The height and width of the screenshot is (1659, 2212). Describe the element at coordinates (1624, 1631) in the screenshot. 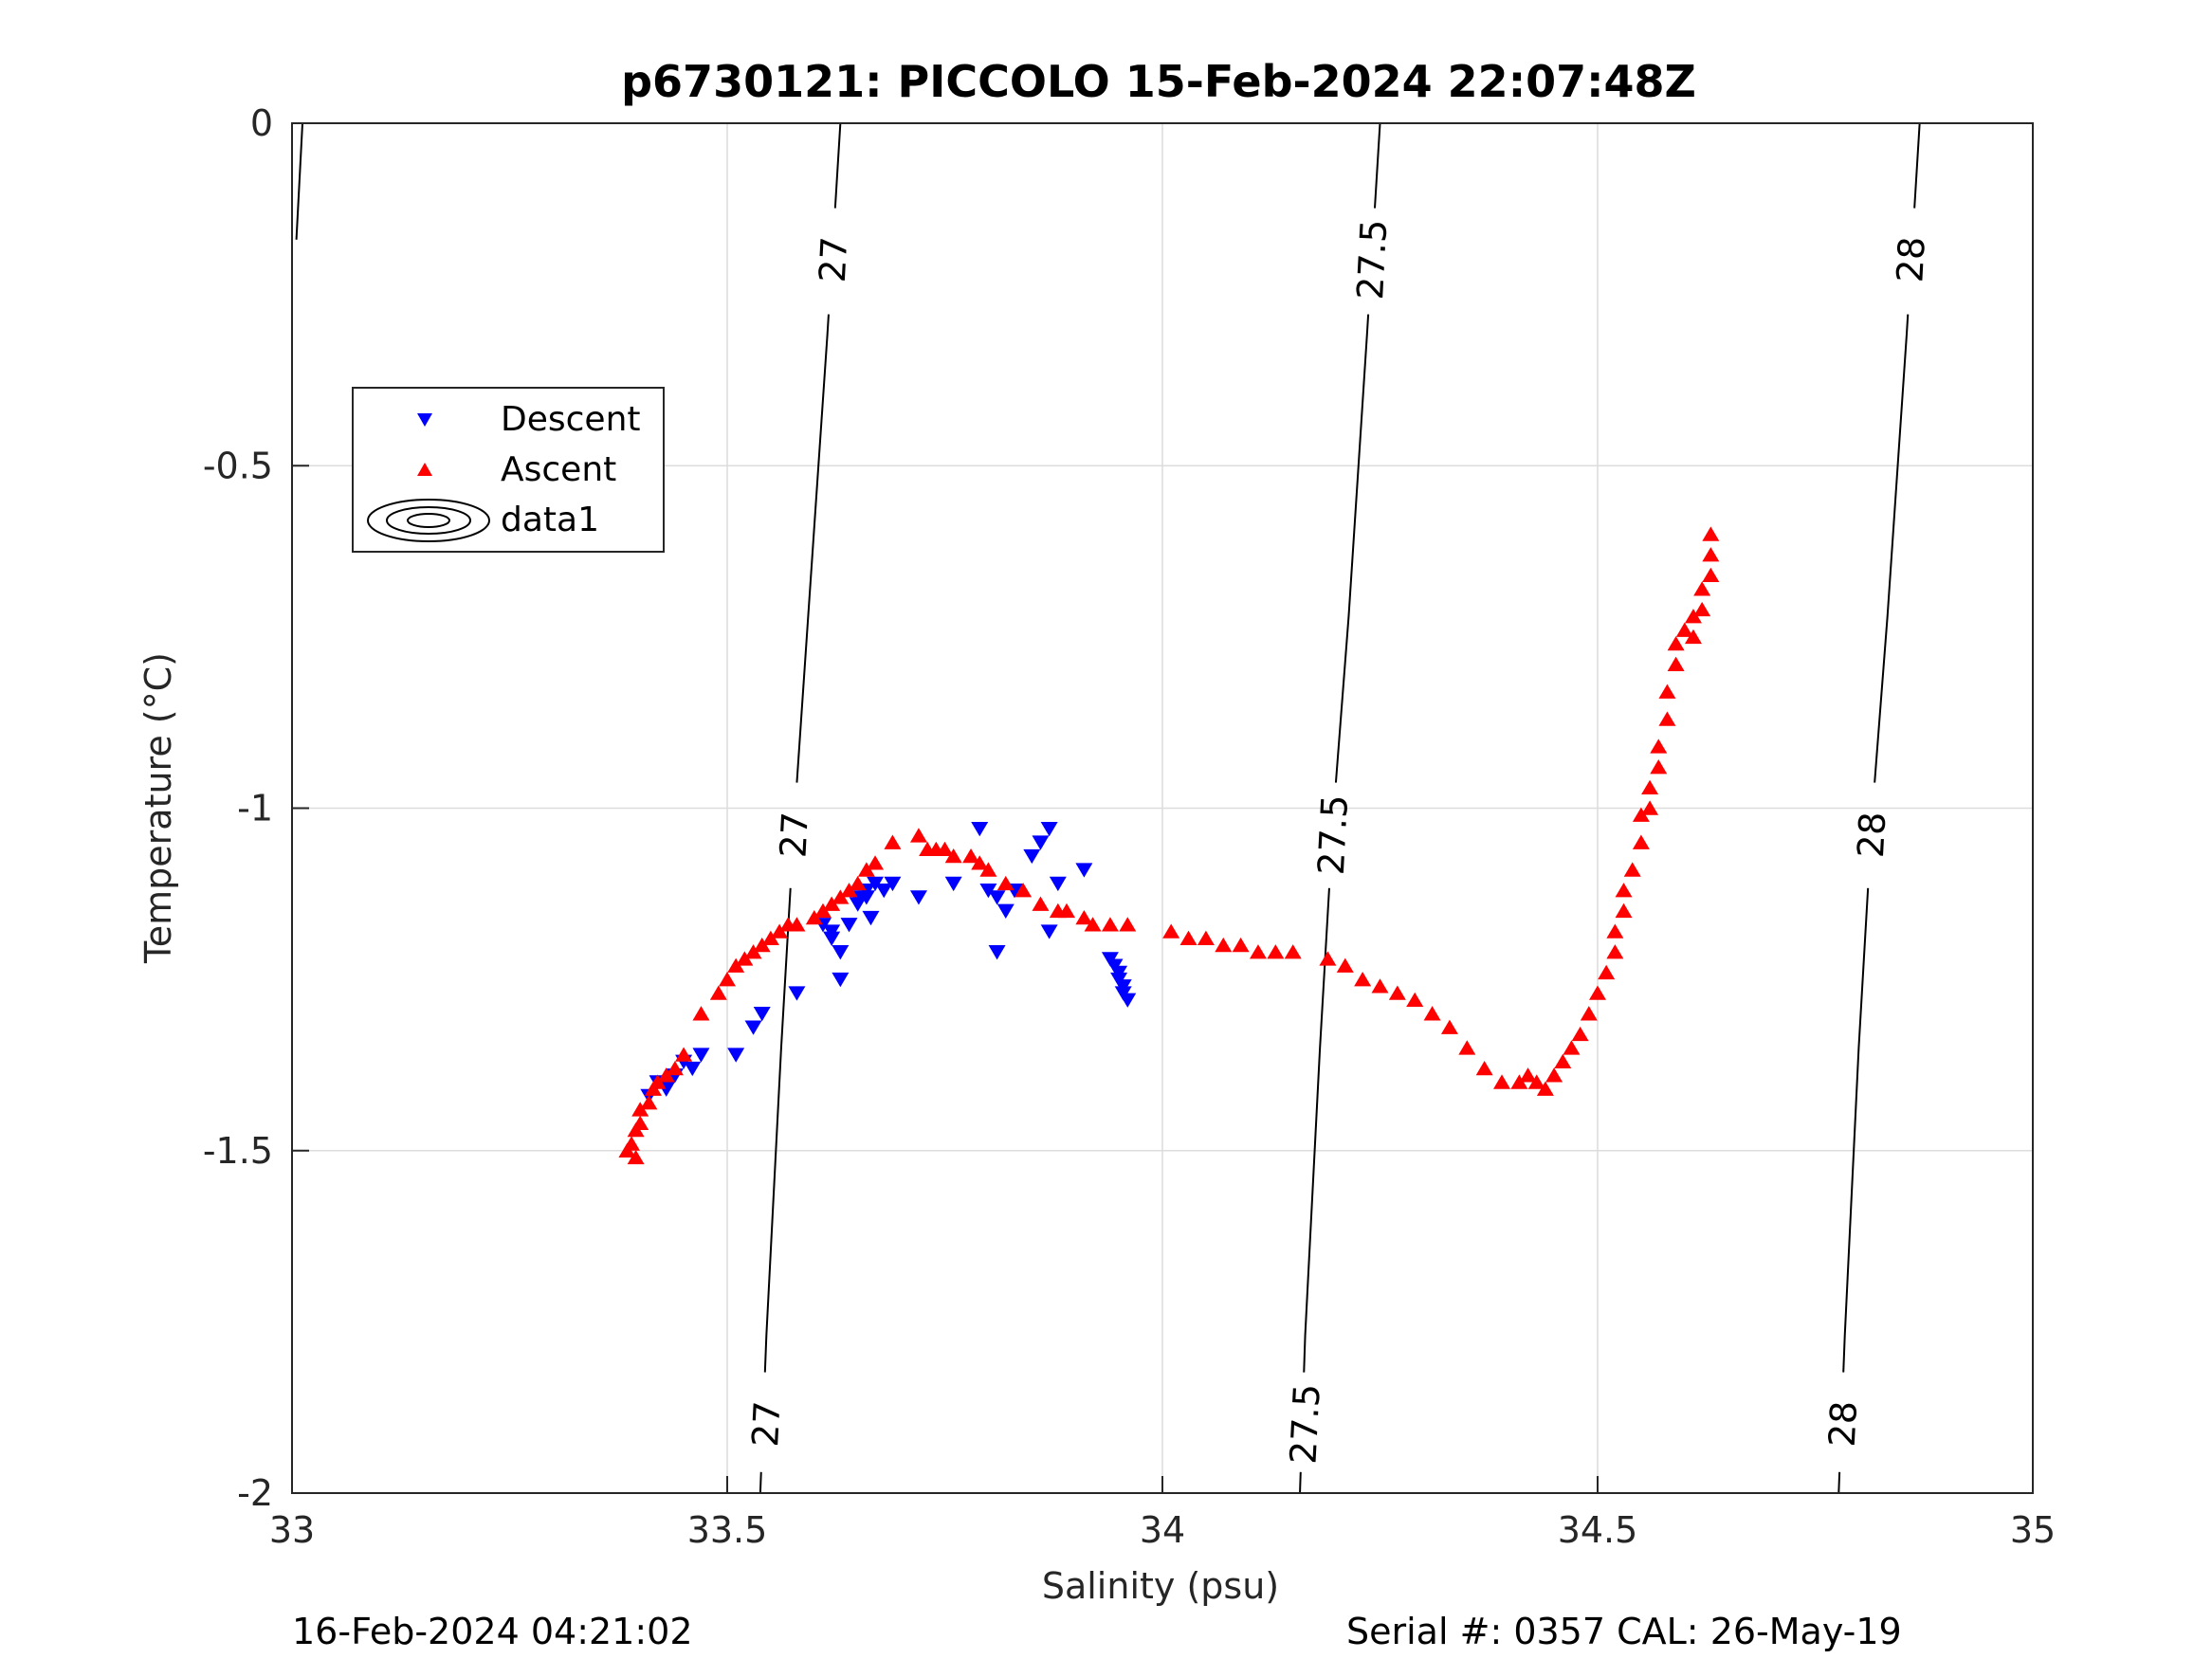

I see `footer-serial-cal: Serial #: 0357 CAL: 26-May-19` at that location.